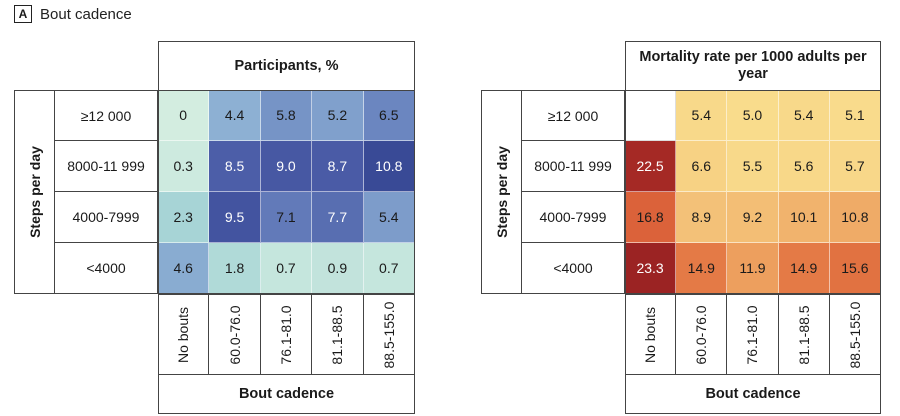 This screenshot has height=416, width=900. What do you see at coordinates (338, 217) in the screenshot?
I see `heatmap-cell: 7.7` at bounding box center [338, 217].